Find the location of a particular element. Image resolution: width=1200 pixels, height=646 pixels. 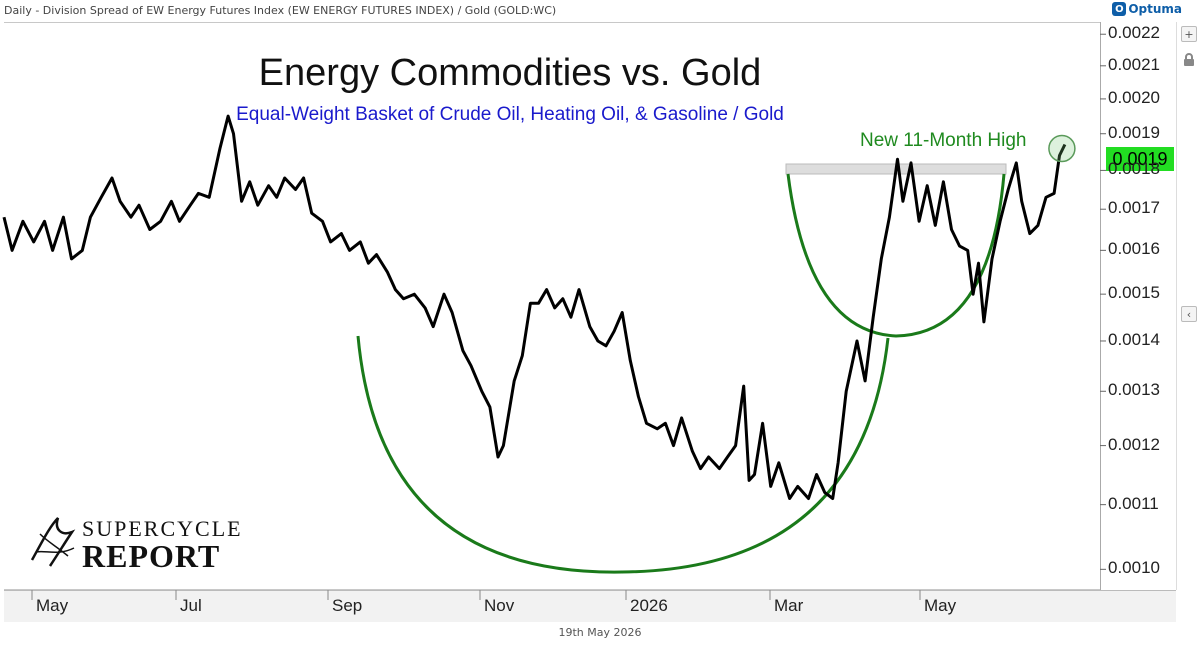

y-tick-label: 0.0020 is located at coordinates (1134, 97).